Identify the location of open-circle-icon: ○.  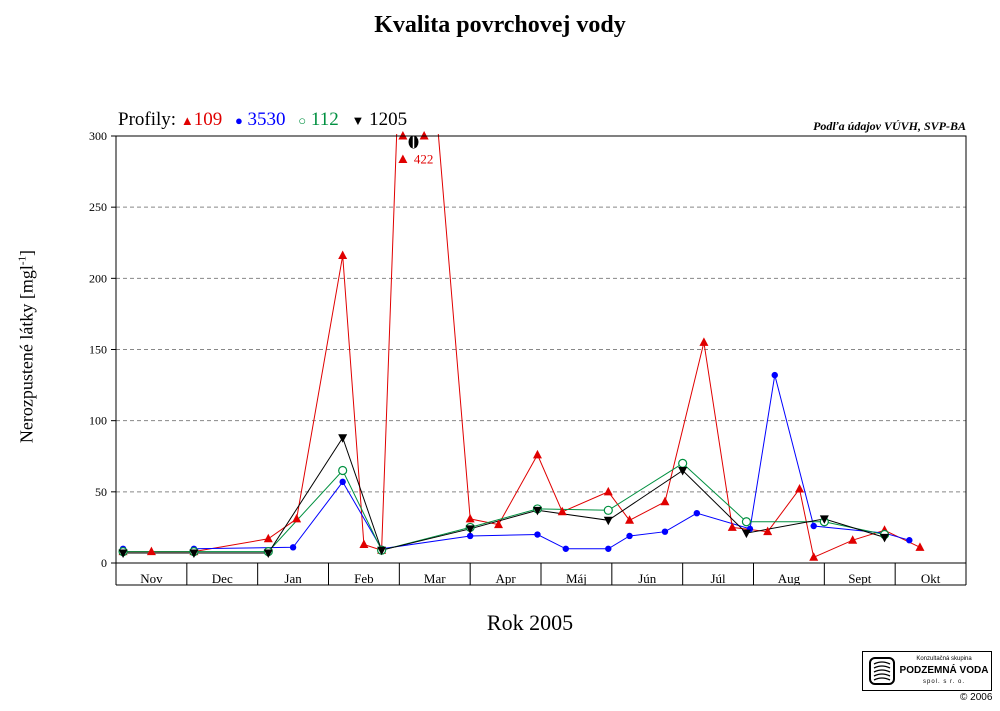
(302, 120).